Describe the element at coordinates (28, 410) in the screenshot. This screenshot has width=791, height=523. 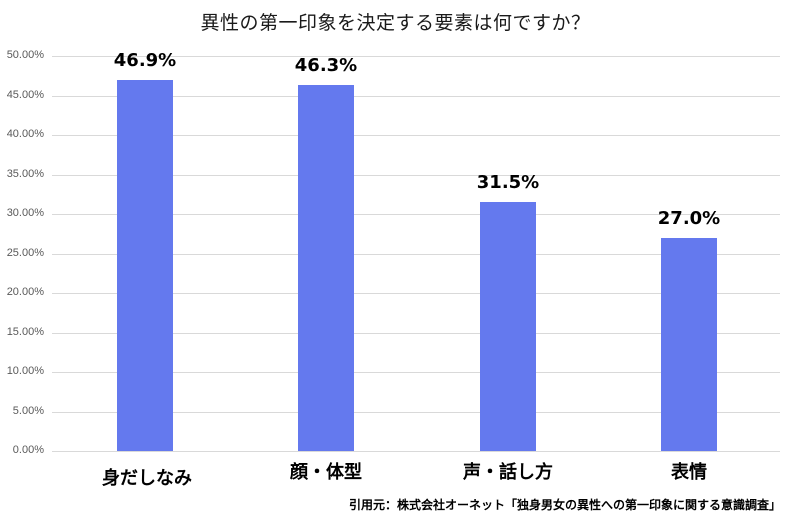
I see `y-tick-label: 5.00%` at that location.